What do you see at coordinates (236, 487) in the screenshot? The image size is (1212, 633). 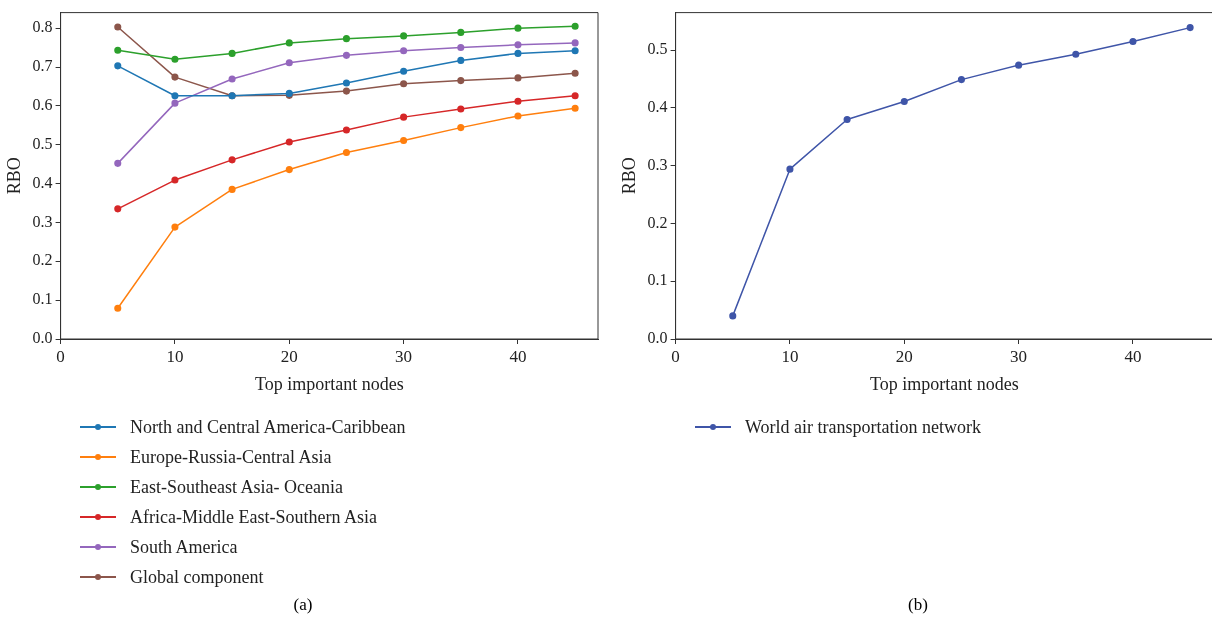 I see `legend-label: East-Southeast Asia- Oceania` at bounding box center [236, 487].